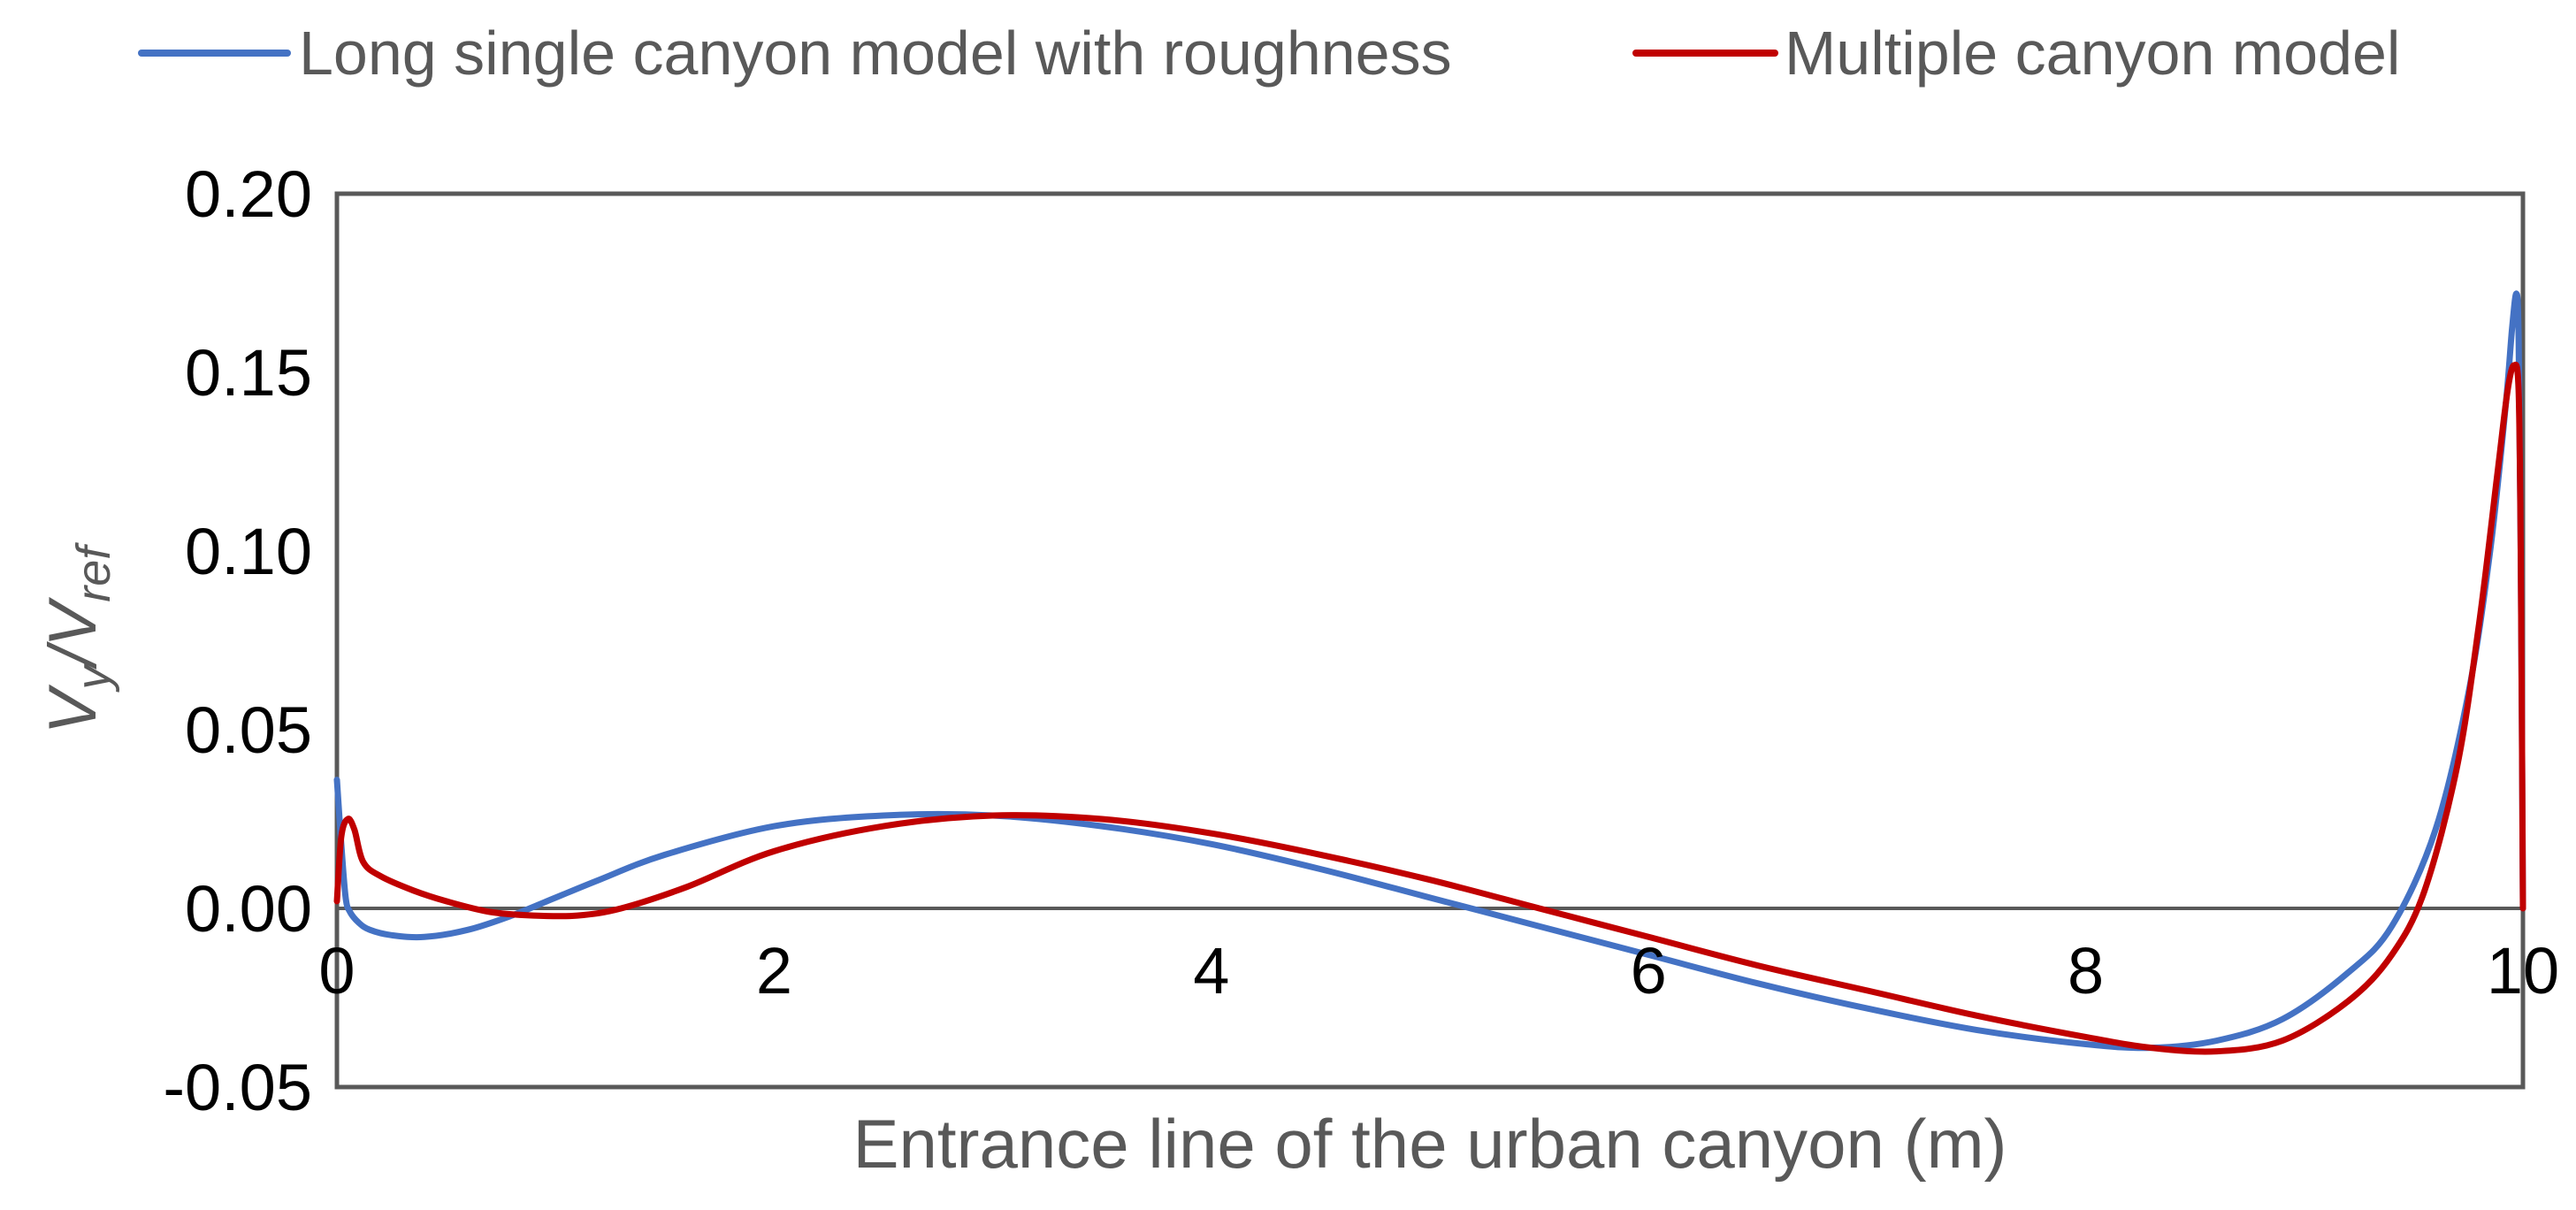  What do you see at coordinates (1649, 970) in the screenshot?
I see `x-tick-label: 6` at bounding box center [1649, 970].